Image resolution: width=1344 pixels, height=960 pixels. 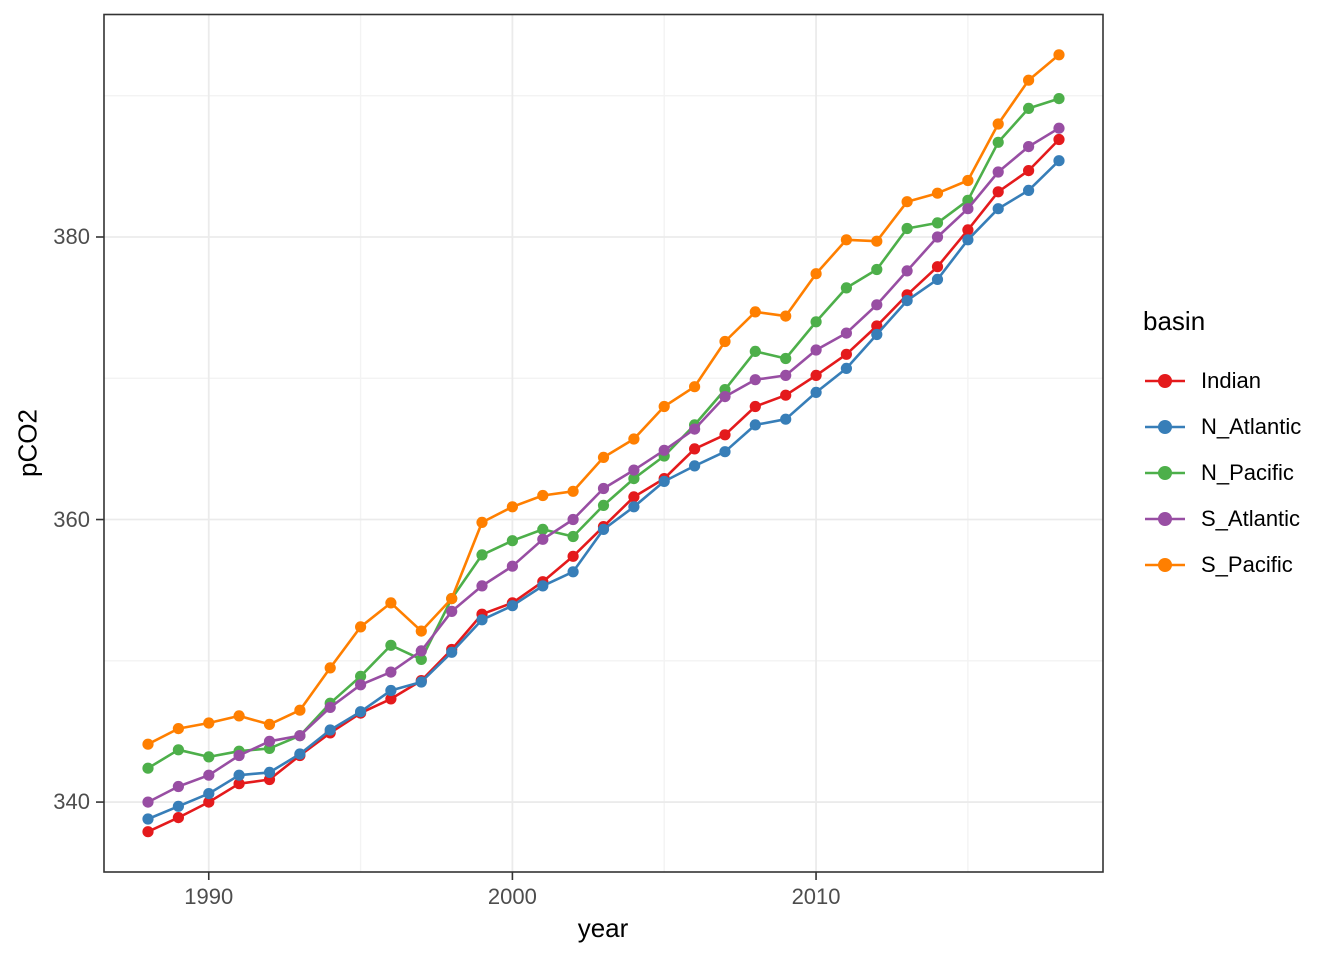 I want to click on legend-entry-S_Pacific: S_Pacific, so click(x=1222, y=565).